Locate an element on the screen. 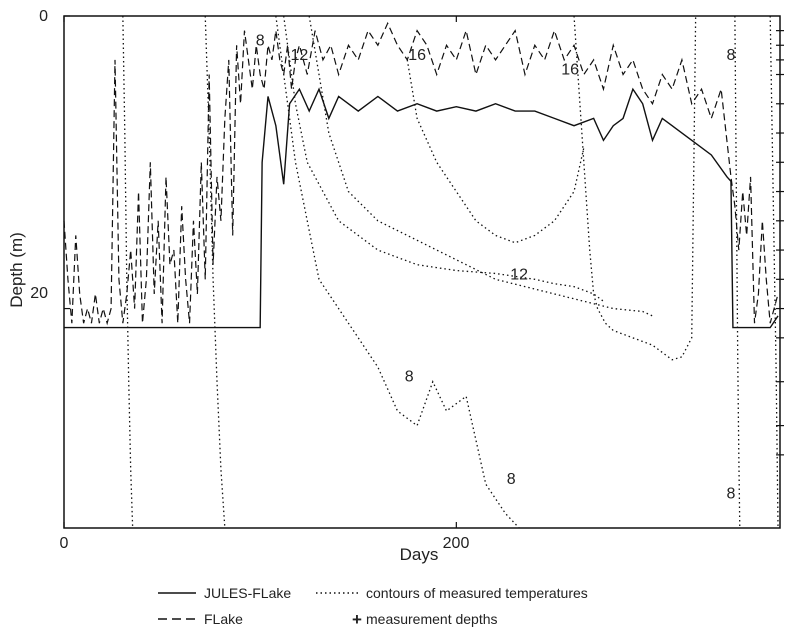 The image size is (794, 630). contour-label-1: 12 is located at coordinates (299, 55).